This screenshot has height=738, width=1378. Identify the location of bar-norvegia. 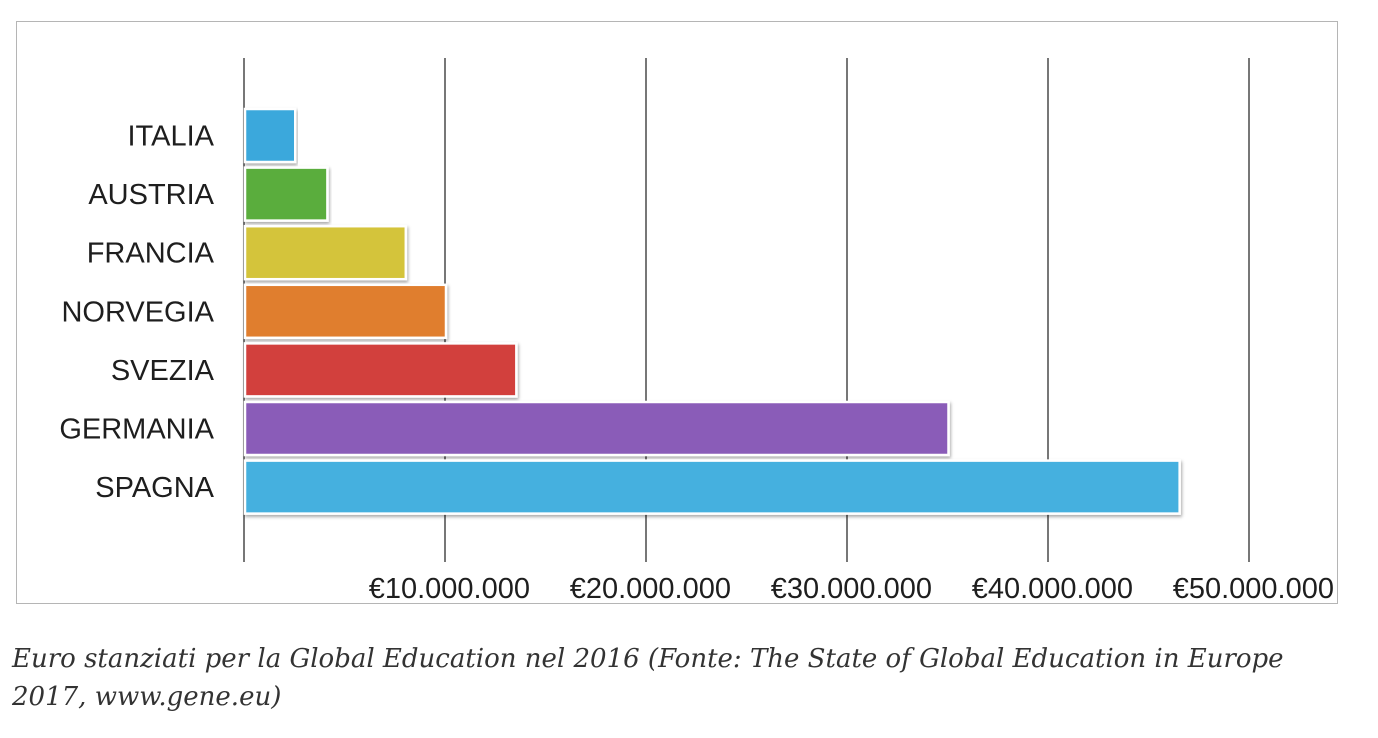
(345, 311).